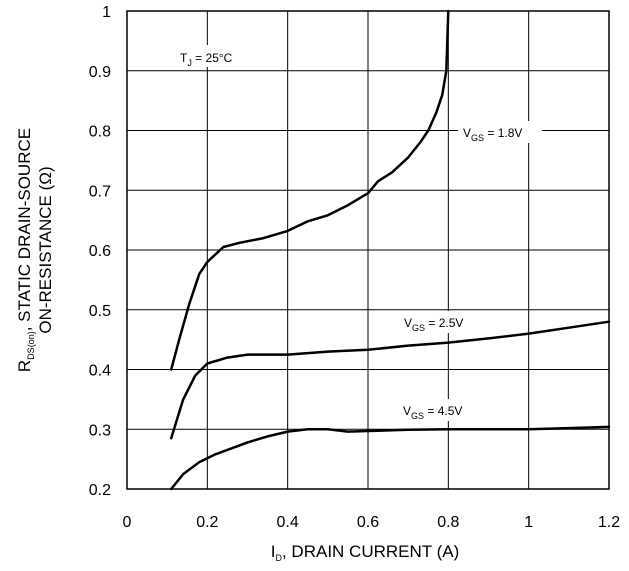 This screenshot has width=629, height=571. I want to click on labels-layer: VGS = 1.8V VGS = 2.5V VGS = 4.5V, so click(470, 271).